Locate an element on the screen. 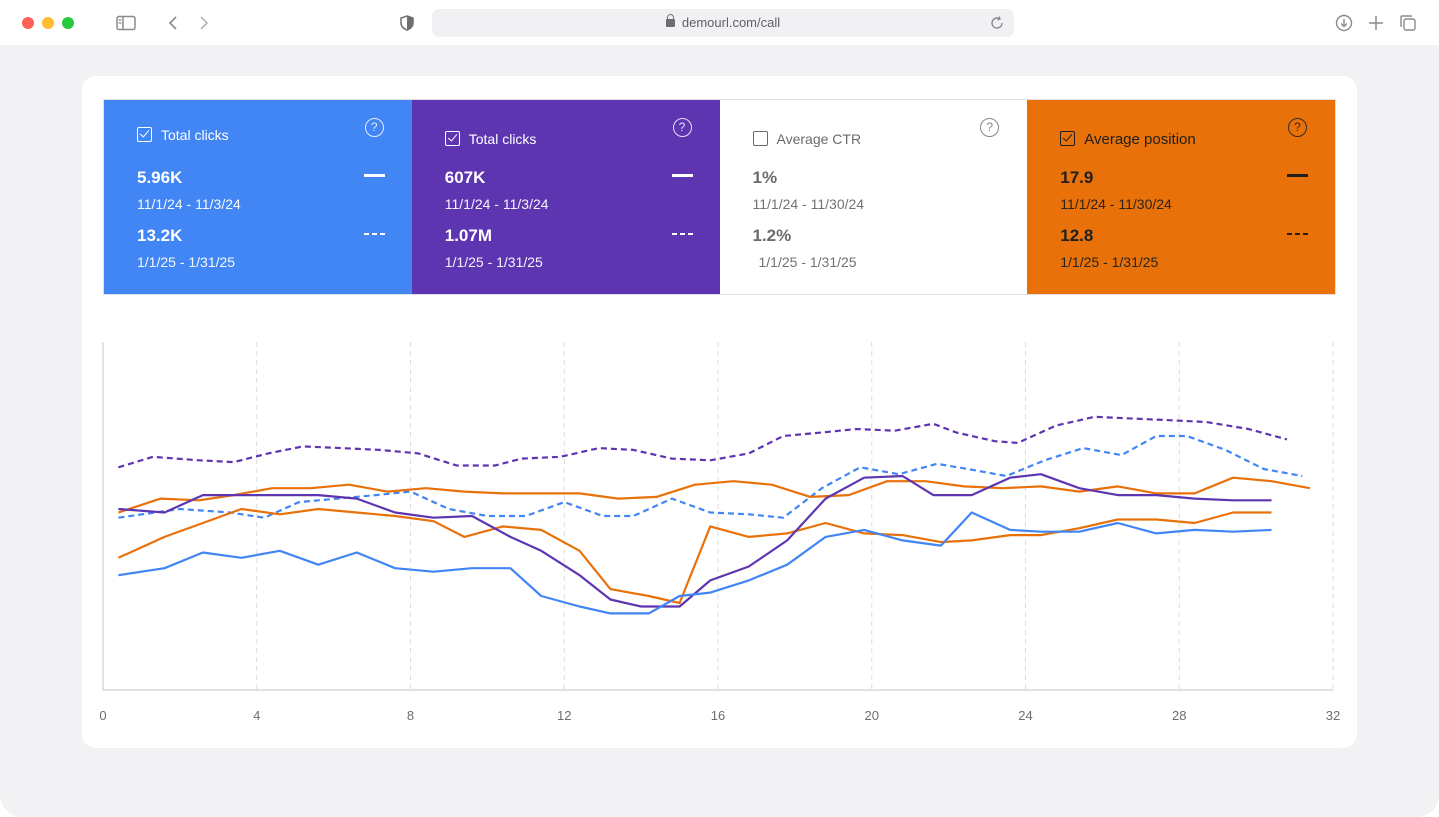  reload-icon is located at coordinates (997, 23).